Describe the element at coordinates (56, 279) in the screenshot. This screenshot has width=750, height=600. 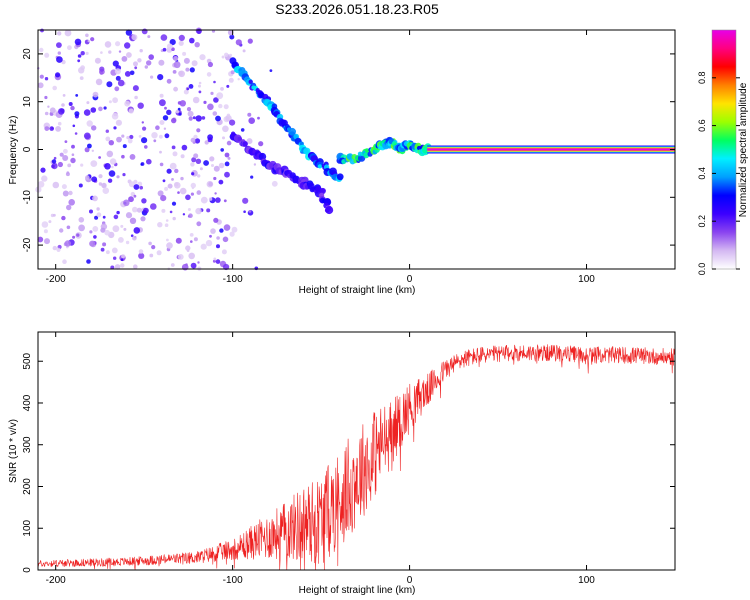
I see `x-tick-label: -200` at that location.